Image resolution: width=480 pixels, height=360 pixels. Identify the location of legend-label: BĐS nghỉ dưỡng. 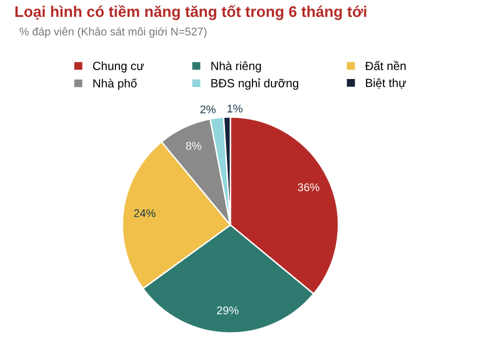
(254, 84).